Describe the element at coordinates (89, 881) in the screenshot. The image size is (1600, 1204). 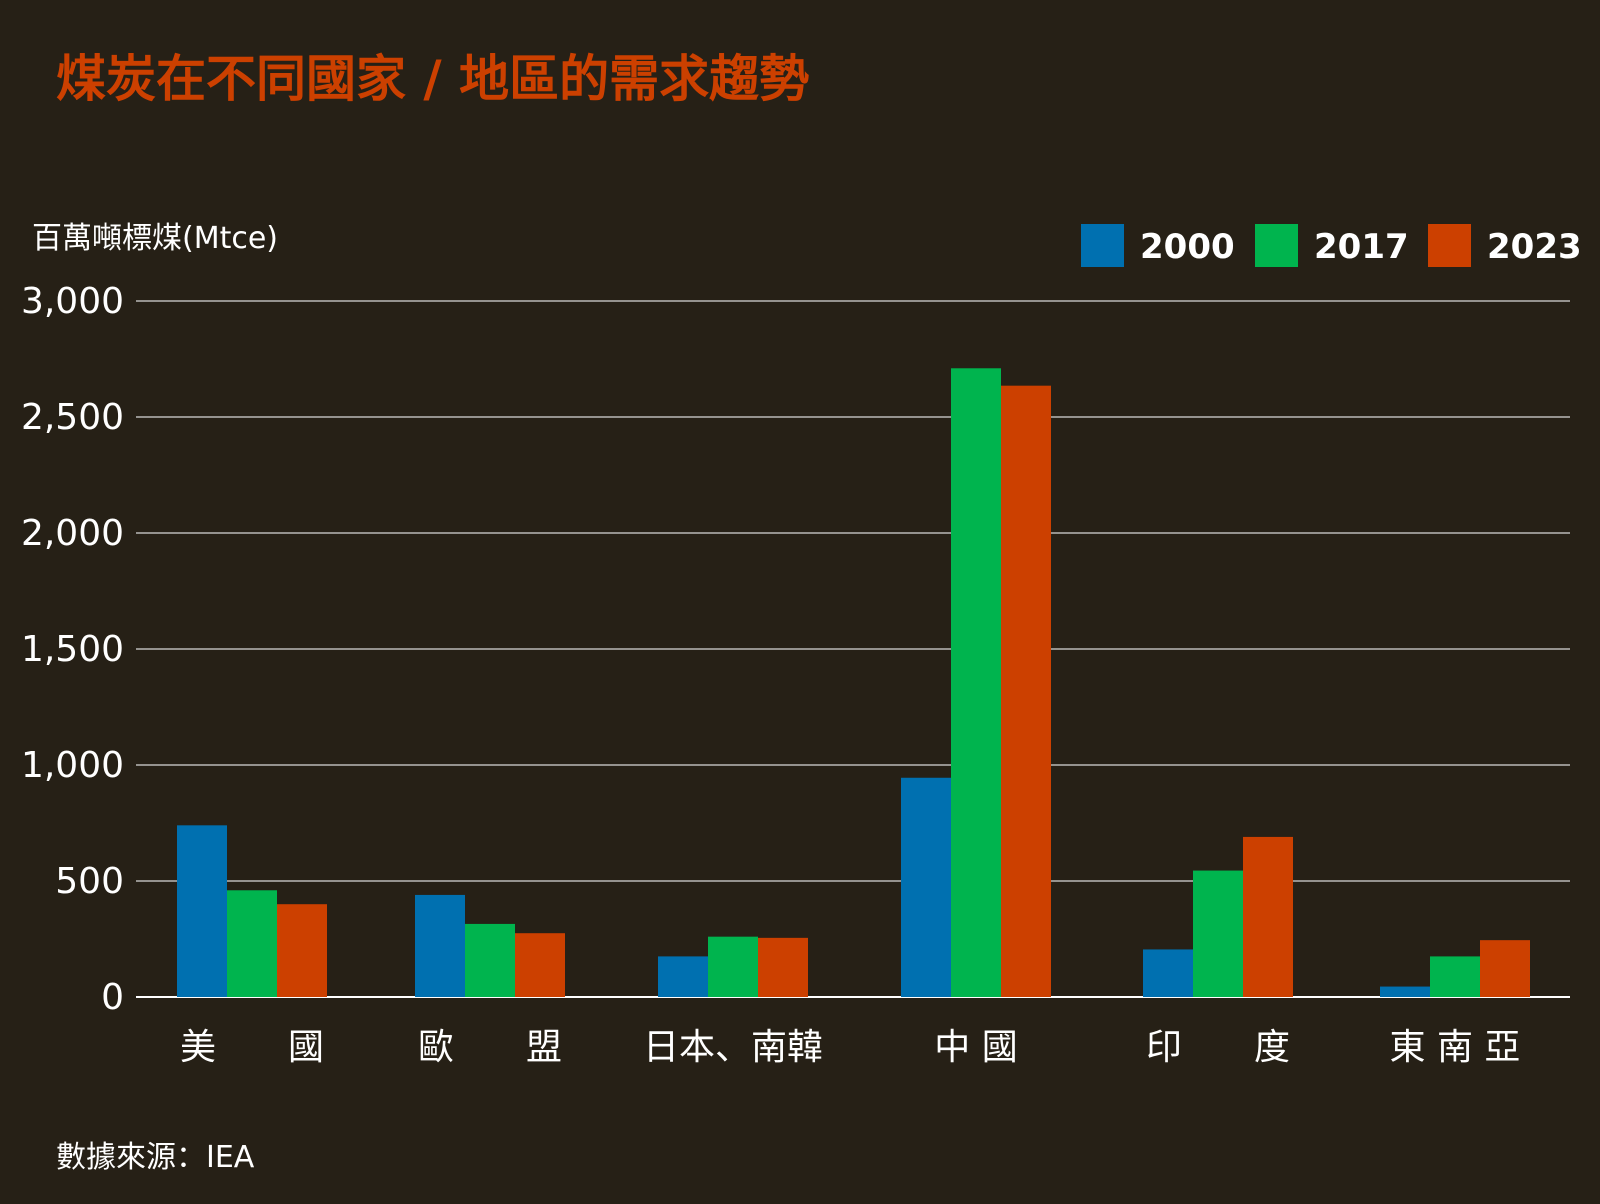
I see `y-tick-label: 500` at that location.